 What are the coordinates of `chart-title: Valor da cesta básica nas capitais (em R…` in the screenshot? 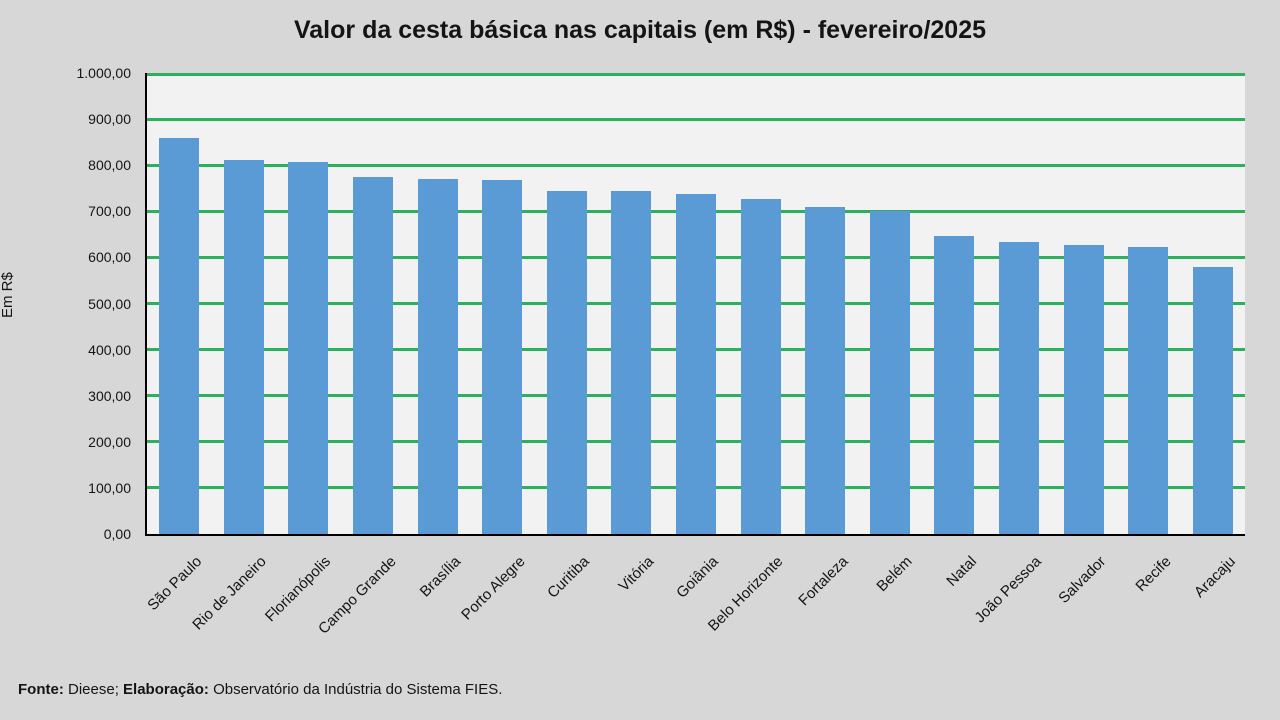 It's located at (640, 30).